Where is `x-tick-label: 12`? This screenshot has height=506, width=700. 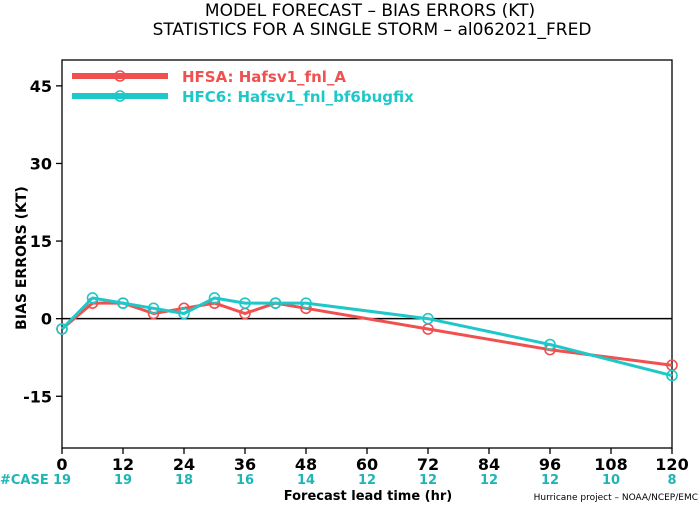 x-tick-label: 12 is located at coordinates (123, 464).